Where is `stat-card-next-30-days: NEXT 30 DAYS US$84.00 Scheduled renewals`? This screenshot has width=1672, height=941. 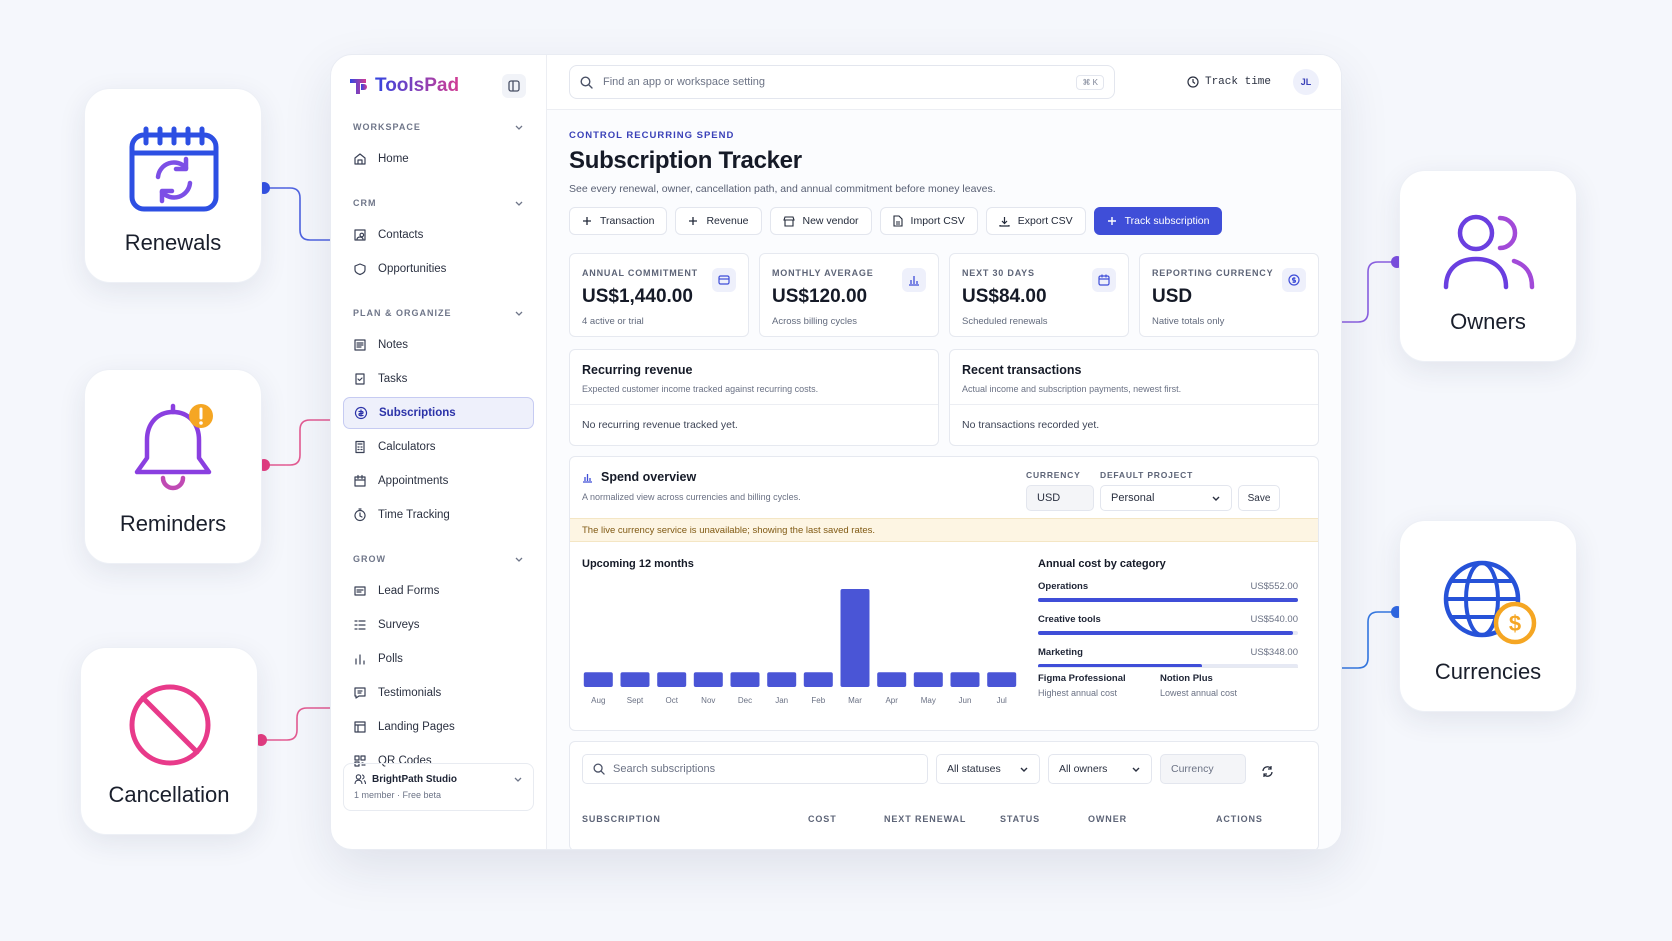 stat-card-next-30-days: NEXT 30 DAYS US$84.00 Scheduled renewals is located at coordinates (1039, 295).